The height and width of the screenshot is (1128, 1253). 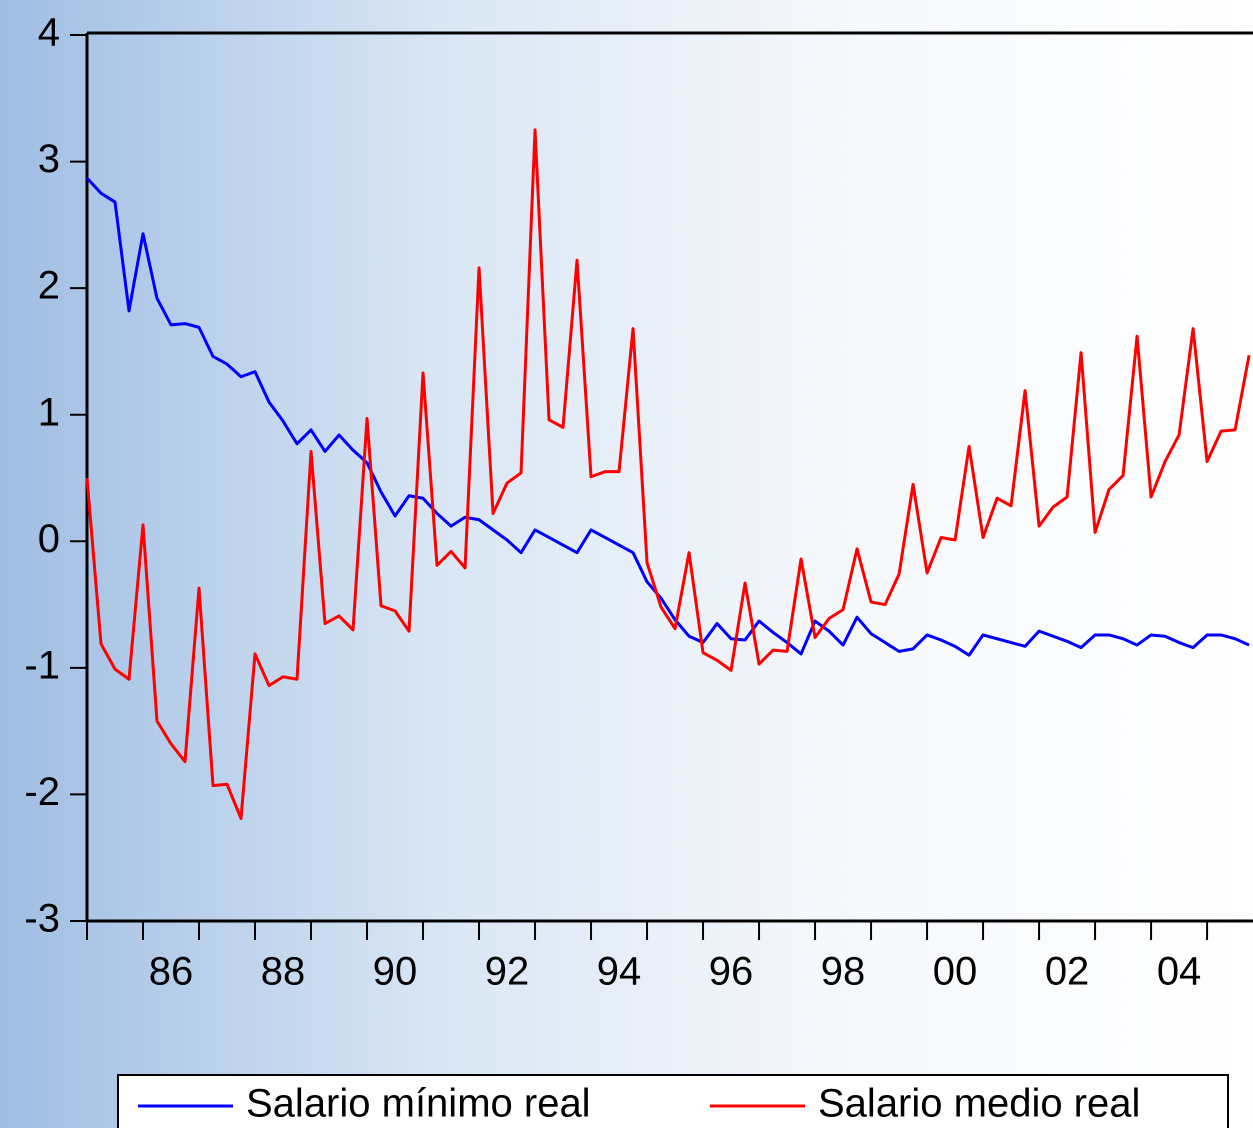 What do you see at coordinates (1179, 972) in the screenshot?
I see `x-tick-label: 04` at bounding box center [1179, 972].